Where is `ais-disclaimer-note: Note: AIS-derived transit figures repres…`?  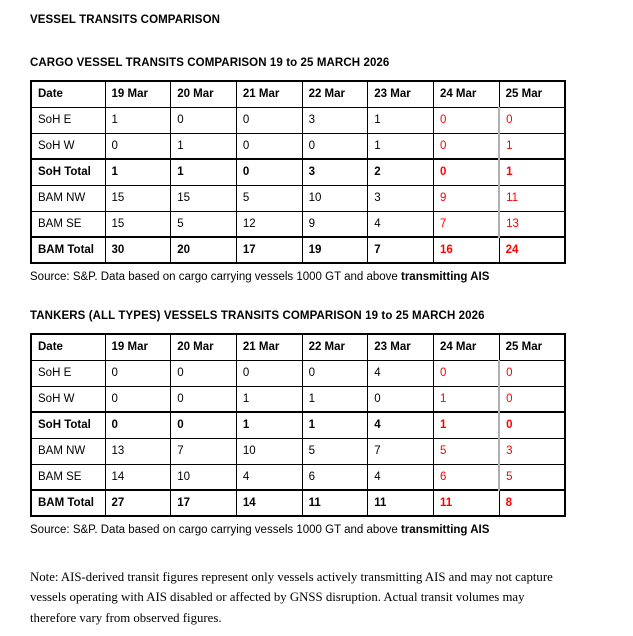
ais-disclaimer-note: Note: AIS-derived transit figures repres… is located at coordinates (331, 597).